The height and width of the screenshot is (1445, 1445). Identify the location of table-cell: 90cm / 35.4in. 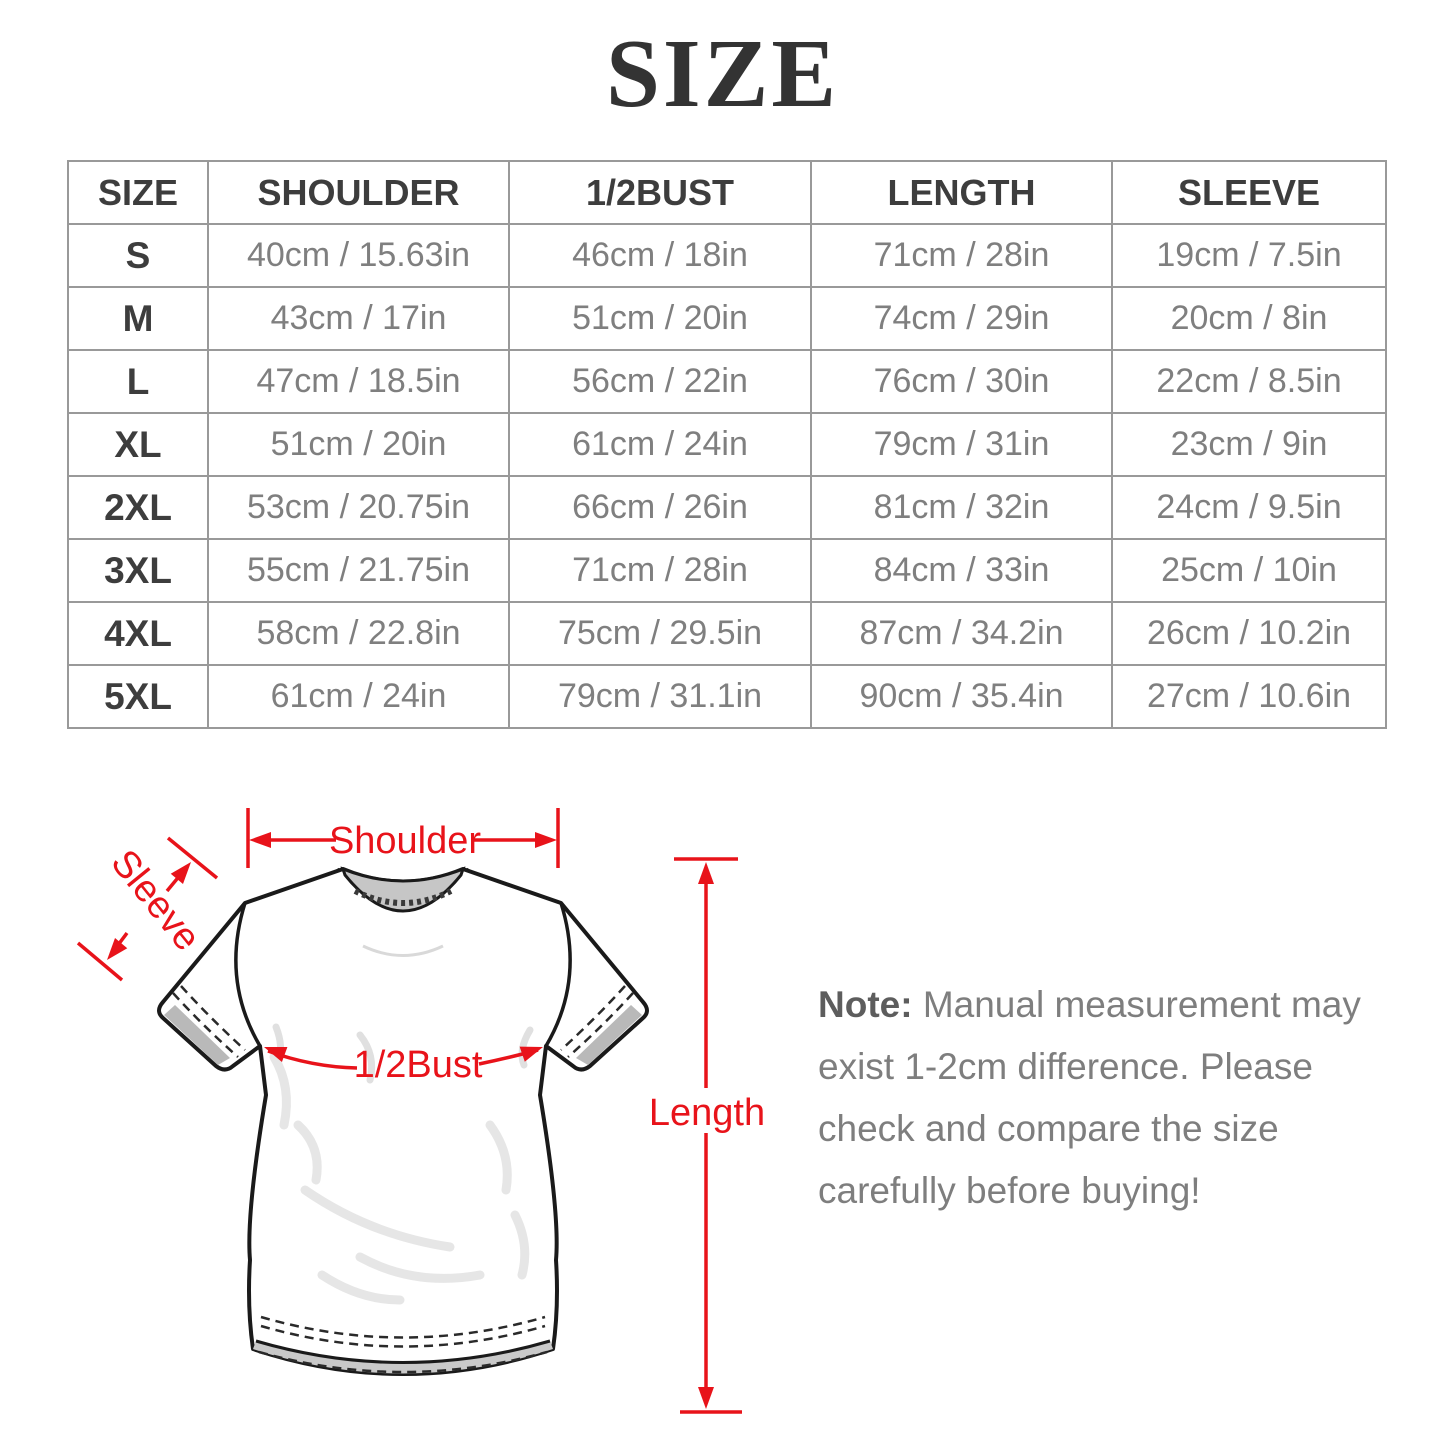
(961, 696).